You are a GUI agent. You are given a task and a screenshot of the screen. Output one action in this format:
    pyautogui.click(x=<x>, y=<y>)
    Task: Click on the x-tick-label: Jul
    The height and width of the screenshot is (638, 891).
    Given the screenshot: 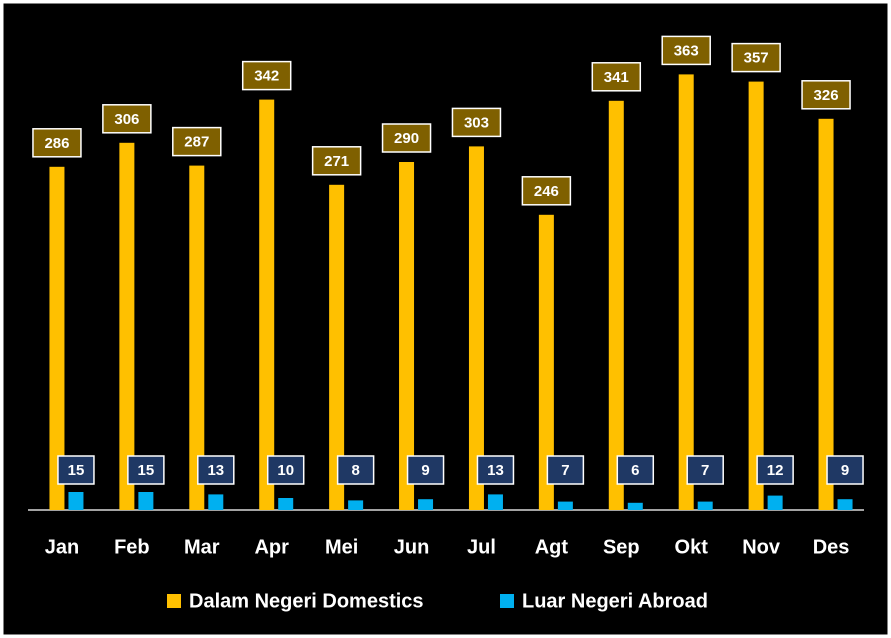 What is the action you would take?
    pyautogui.click(x=481, y=547)
    